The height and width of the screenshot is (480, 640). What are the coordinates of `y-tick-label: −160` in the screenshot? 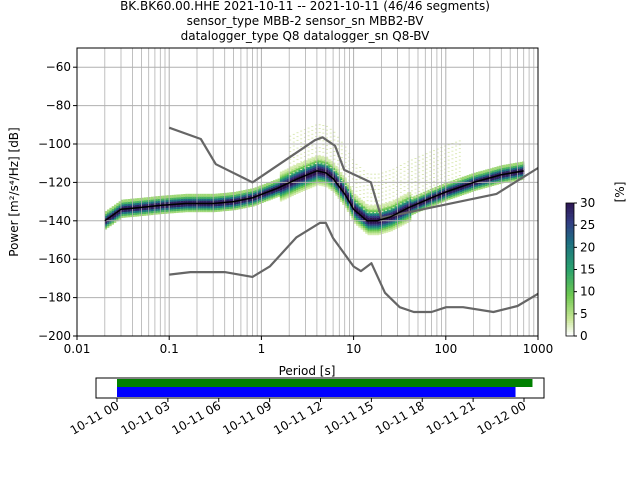 It's located at (54, 259).